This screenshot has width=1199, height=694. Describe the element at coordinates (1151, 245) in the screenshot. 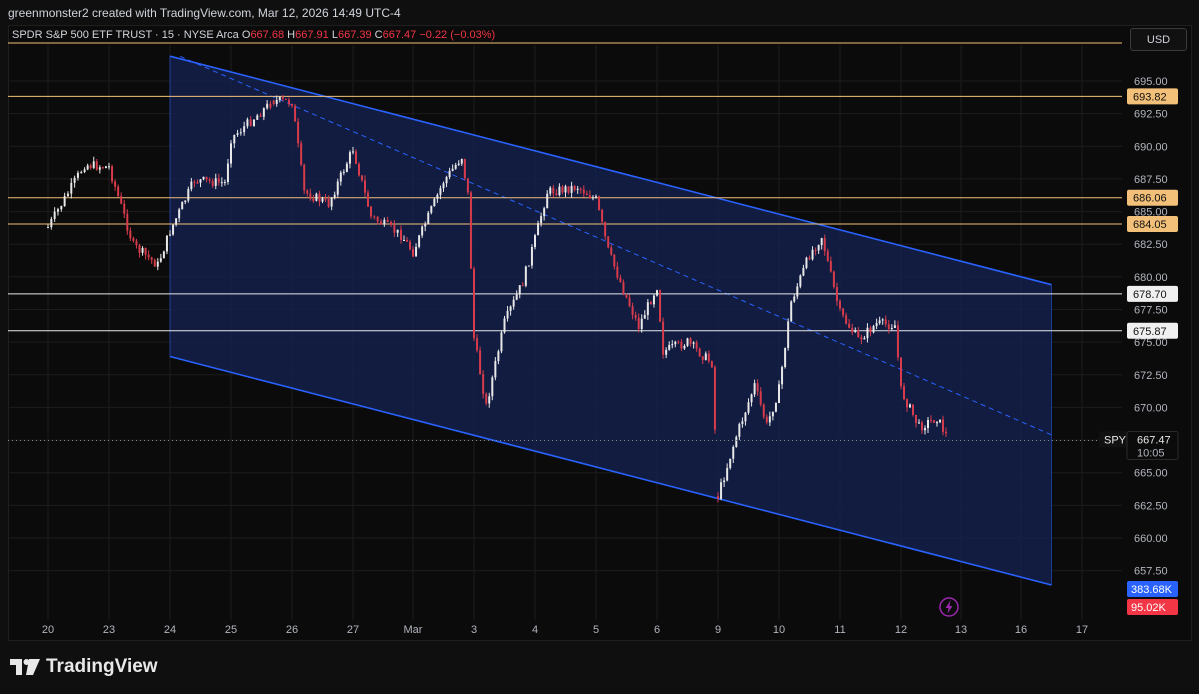

I see `y-tick-label: 682.50` at that location.